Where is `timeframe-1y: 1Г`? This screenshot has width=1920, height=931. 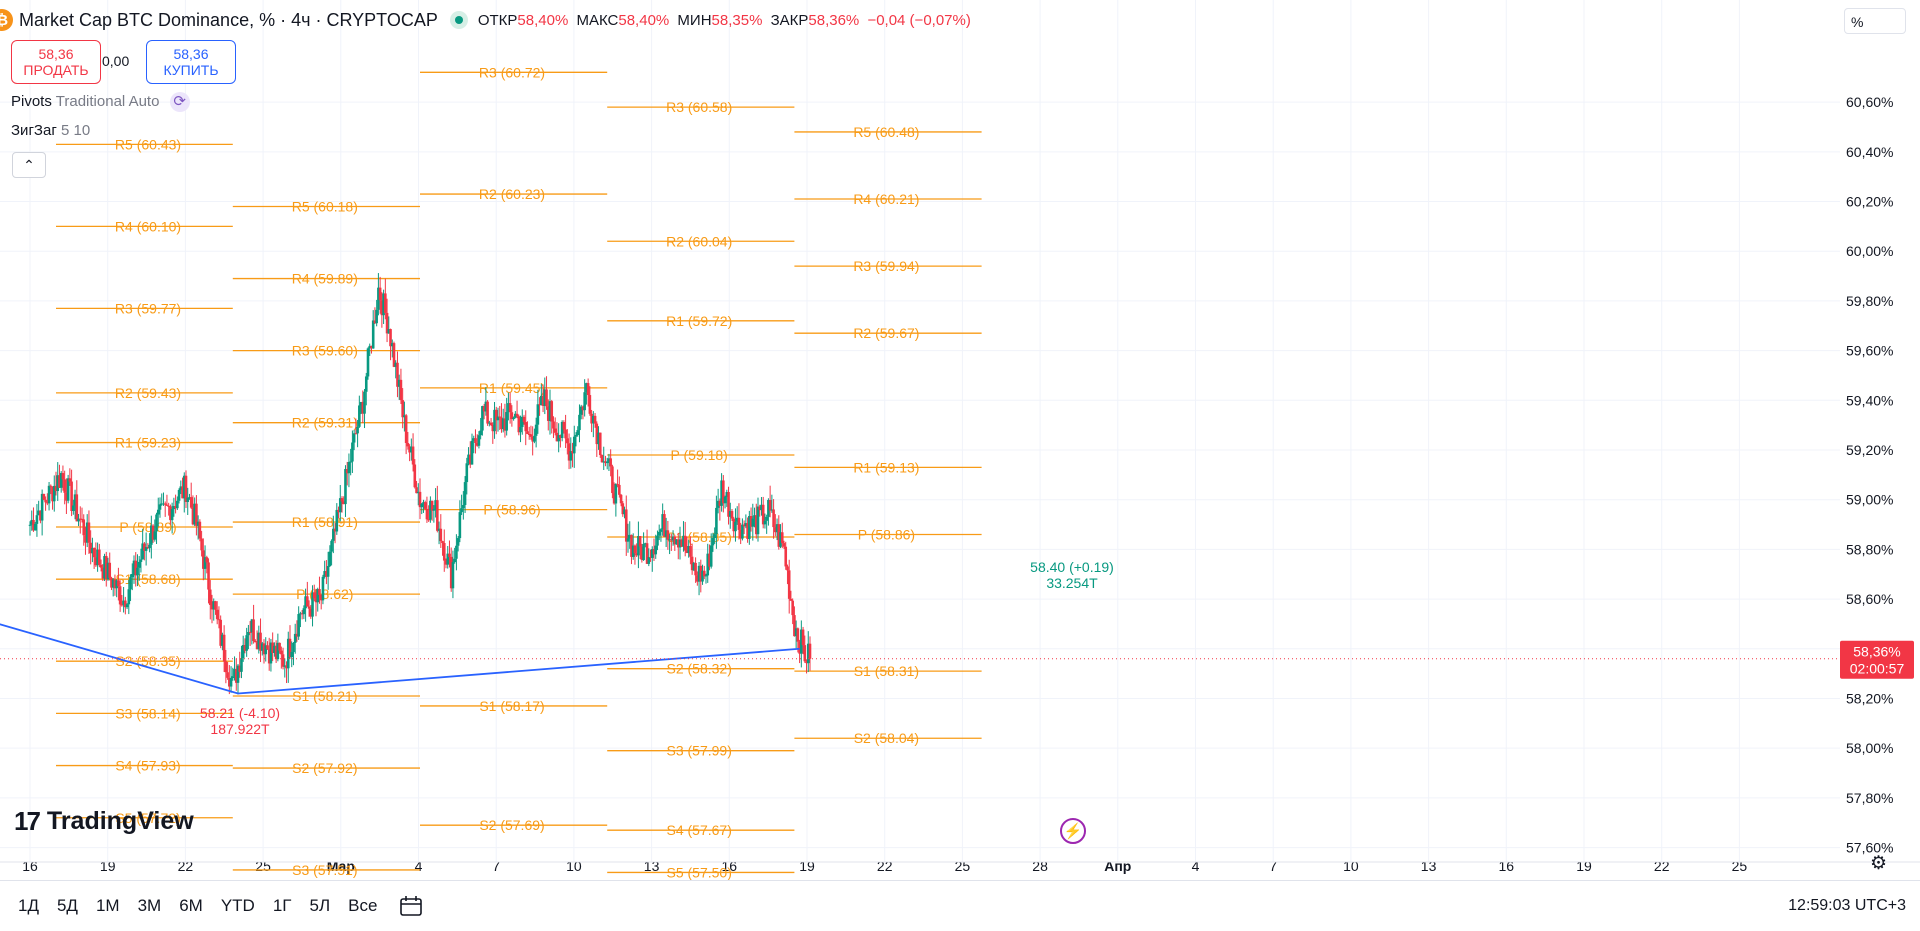 timeframe-1y: 1Г is located at coordinates (282, 905).